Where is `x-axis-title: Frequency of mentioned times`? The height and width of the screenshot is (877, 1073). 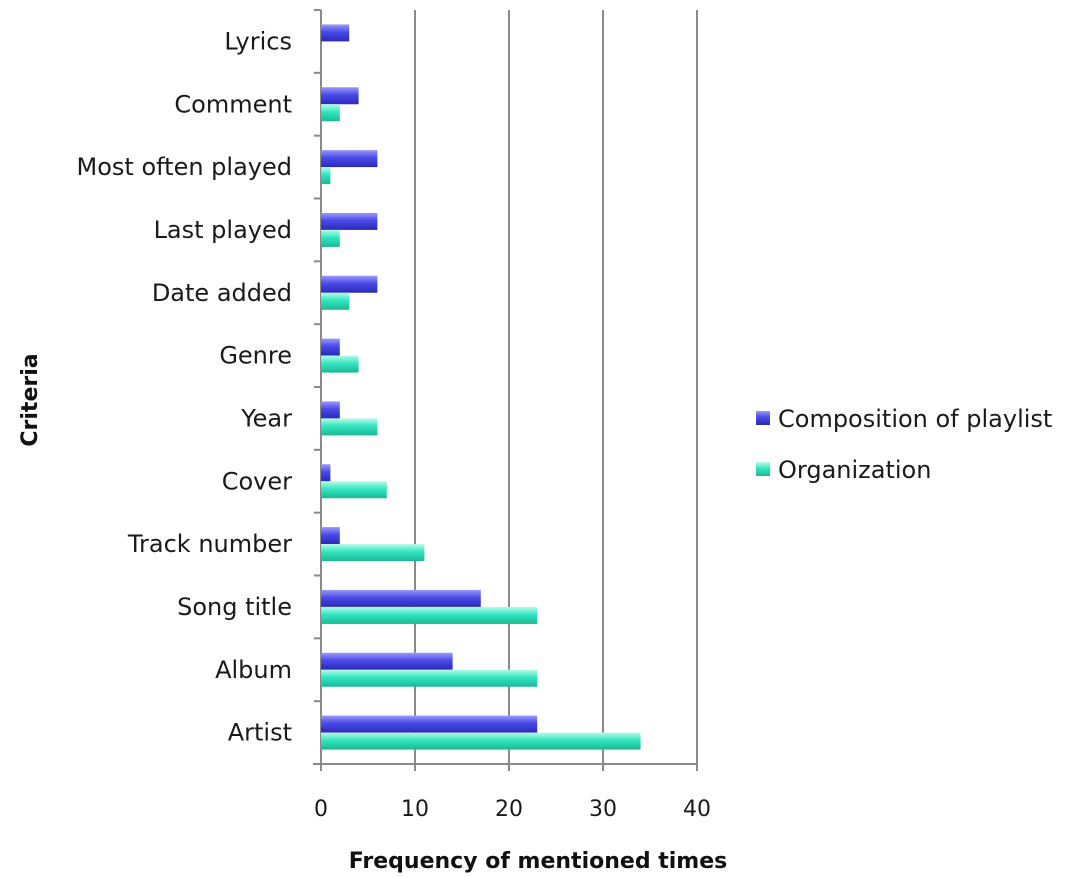
x-axis-title: Frequency of mentioned times is located at coordinates (538, 861).